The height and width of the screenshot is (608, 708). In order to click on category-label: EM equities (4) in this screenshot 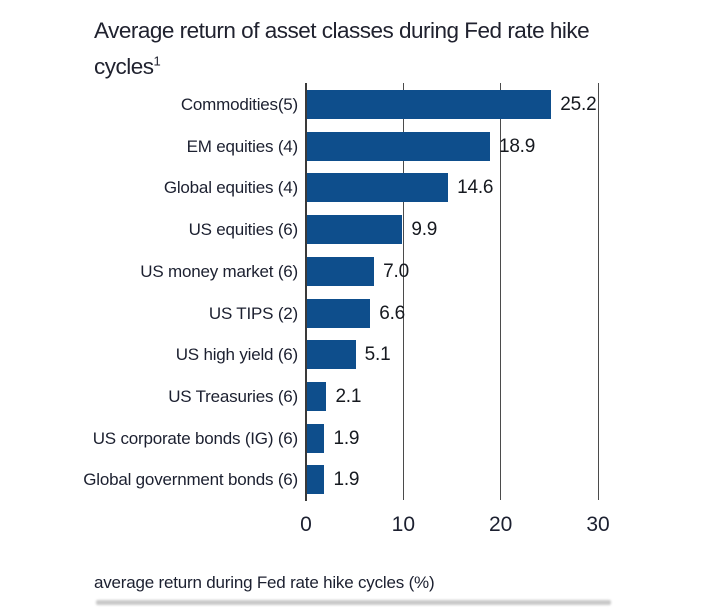, I will do `click(242, 146)`.